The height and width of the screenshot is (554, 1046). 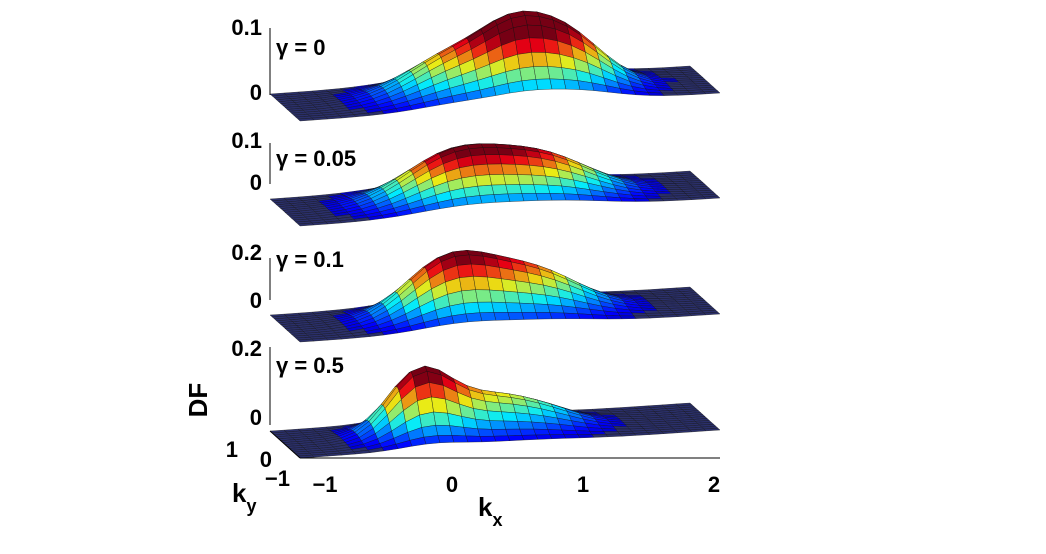 What do you see at coordinates (246, 27) in the screenshot?
I see `z-tick-top: 0.1` at bounding box center [246, 27].